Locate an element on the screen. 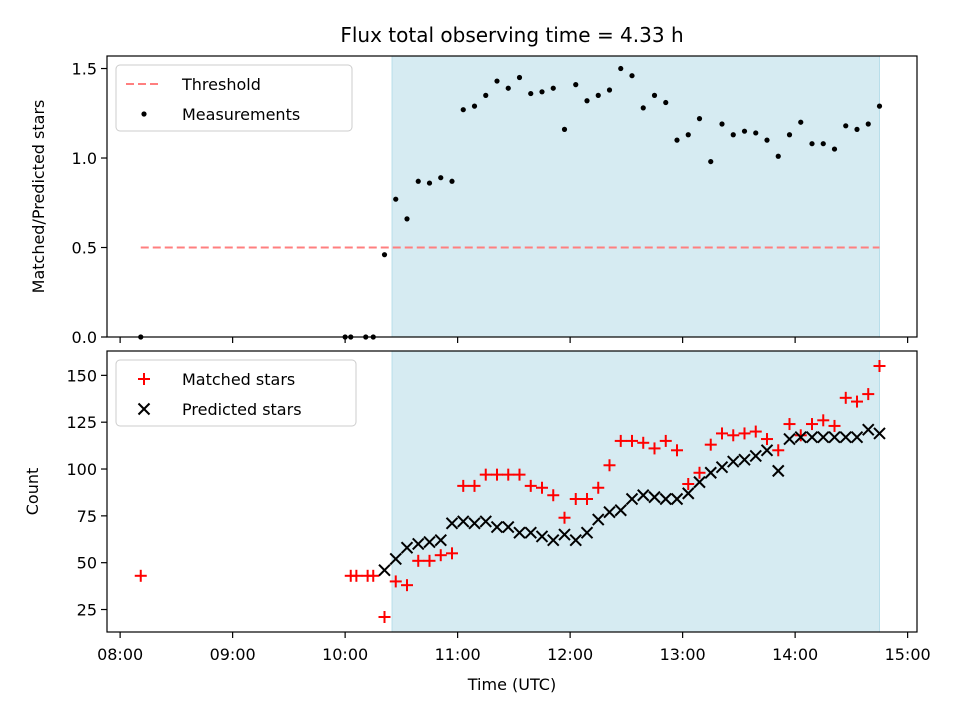 The height and width of the screenshot is (720, 960). x-tick-label: 08:00 is located at coordinates (120, 654).